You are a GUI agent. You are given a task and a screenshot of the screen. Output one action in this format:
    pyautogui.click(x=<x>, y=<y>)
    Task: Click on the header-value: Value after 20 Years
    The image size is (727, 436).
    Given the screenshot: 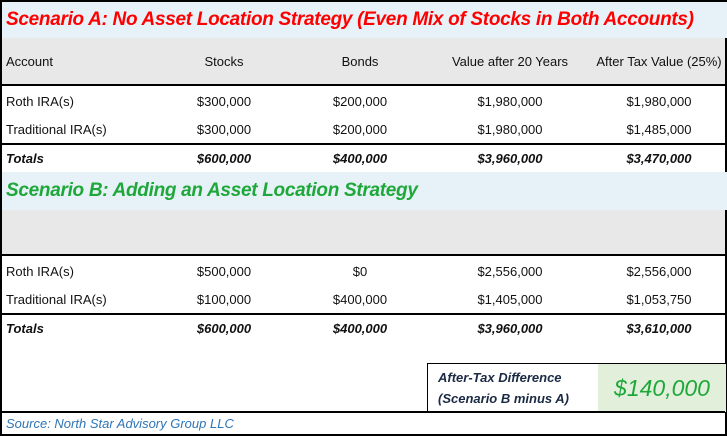 What is the action you would take?
    pyautogui.click(x=510, y=61)
    